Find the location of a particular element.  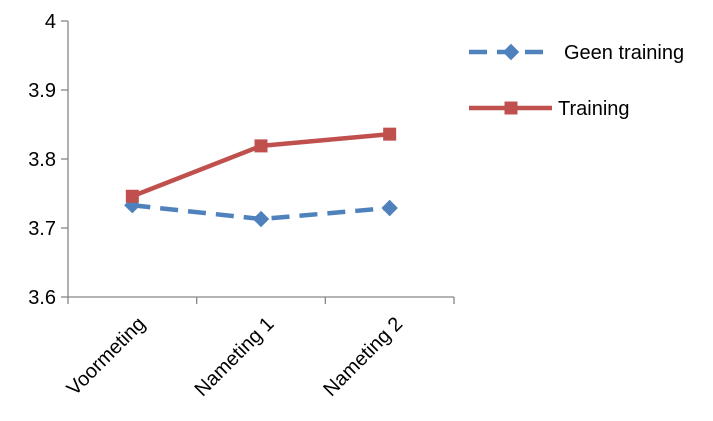

x-tick-label: Nameting 2 is located at coordinates (363, 357).